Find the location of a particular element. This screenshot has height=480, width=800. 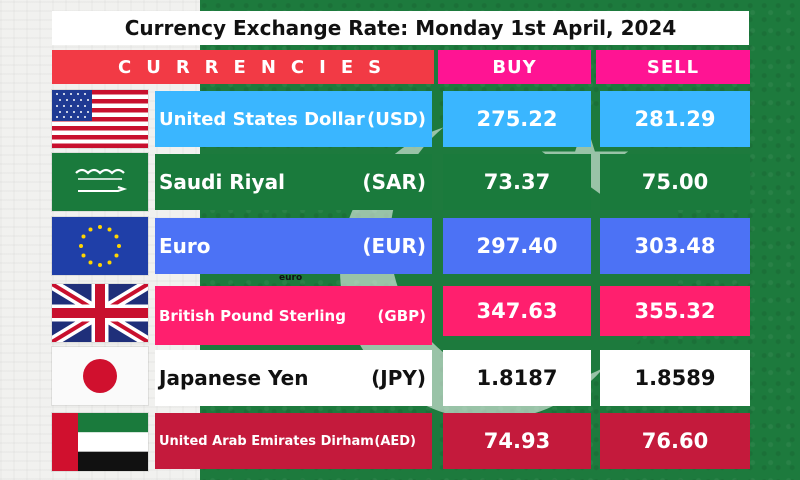

aed-sell-value: 76.60 is located at coordinates (675, 441).